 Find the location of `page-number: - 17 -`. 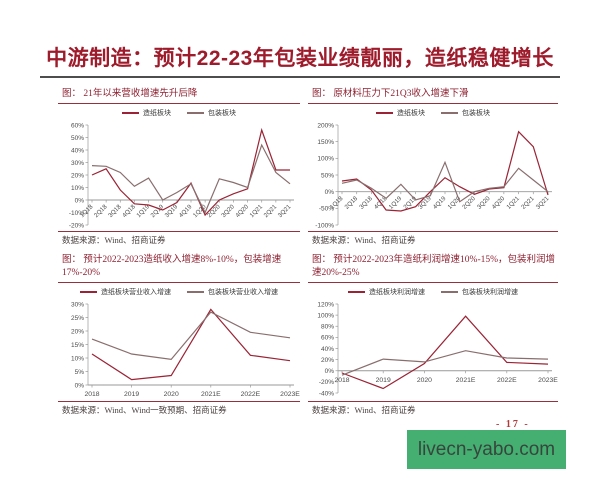

page-number: - 17 - is located at coordinates (513, 424).